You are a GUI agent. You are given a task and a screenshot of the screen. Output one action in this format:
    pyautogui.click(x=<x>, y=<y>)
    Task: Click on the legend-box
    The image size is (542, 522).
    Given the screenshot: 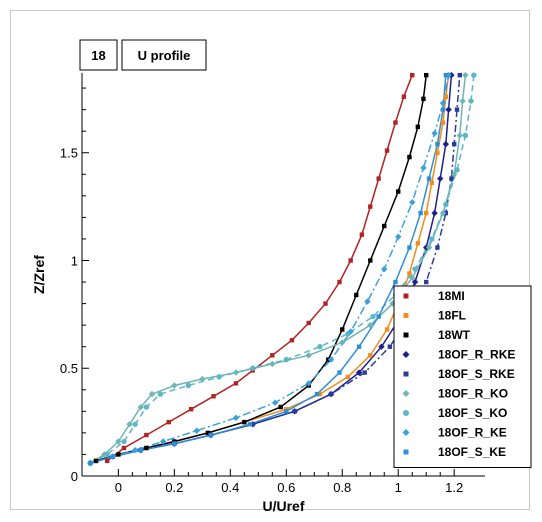 What is the action you would take?
    pyautogui.click(x=462, y=376)
    